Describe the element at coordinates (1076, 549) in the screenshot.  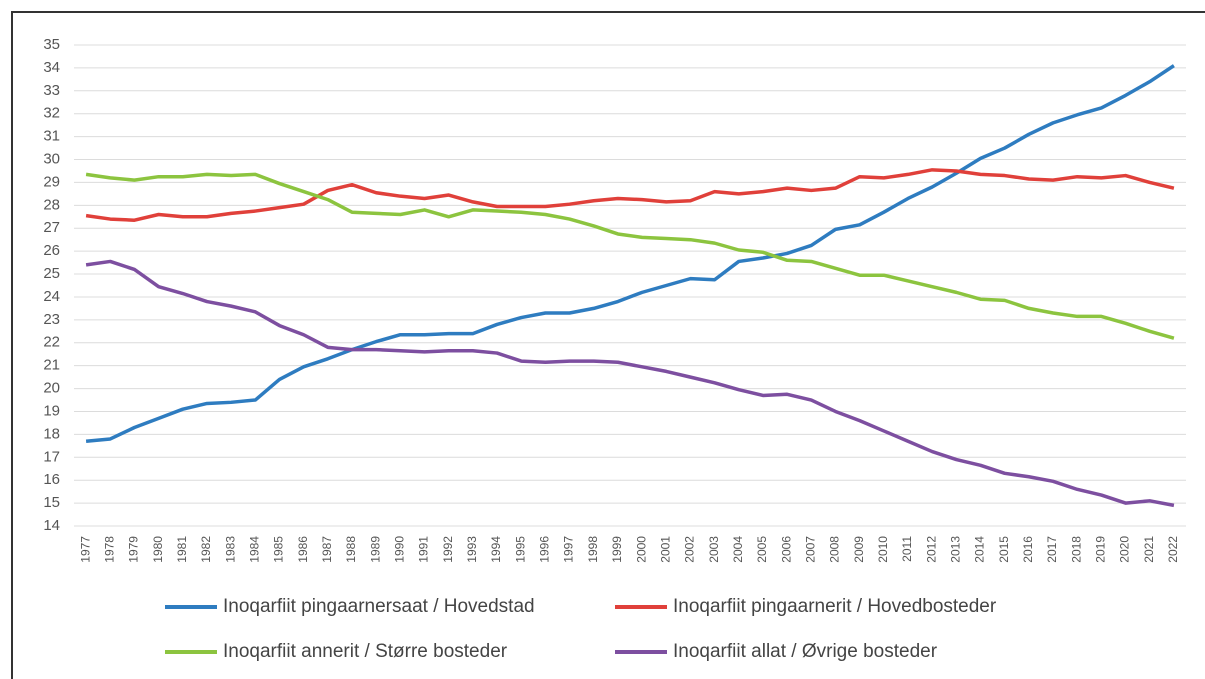
I see `x-tick-label: 2018` at that location.